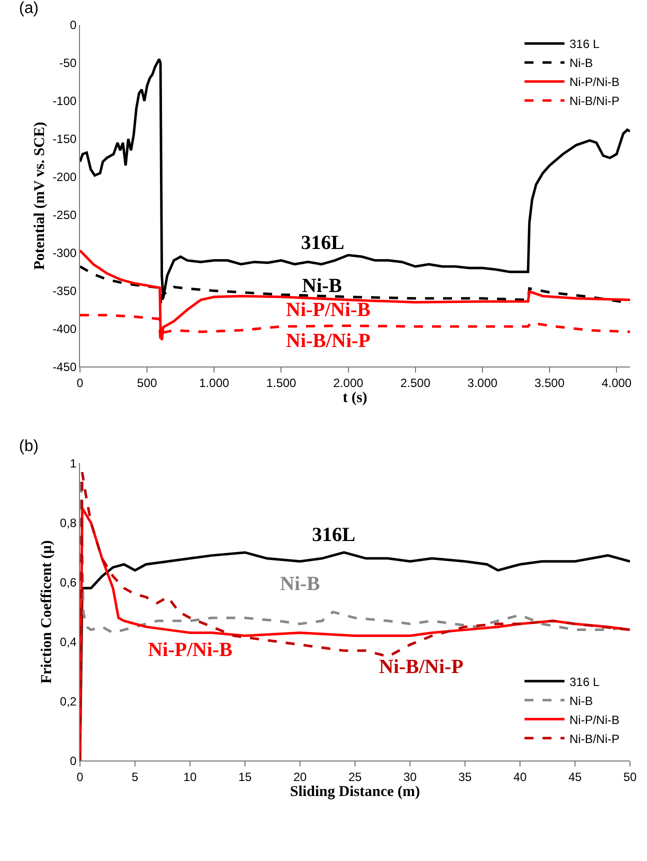 This screenshot has height=861, width=647. What do you see at coordinates (47, 612) in the screenshot?
I see `y-axis-title: Friction Coefficent (μ)` at bounding box center [47, 612].